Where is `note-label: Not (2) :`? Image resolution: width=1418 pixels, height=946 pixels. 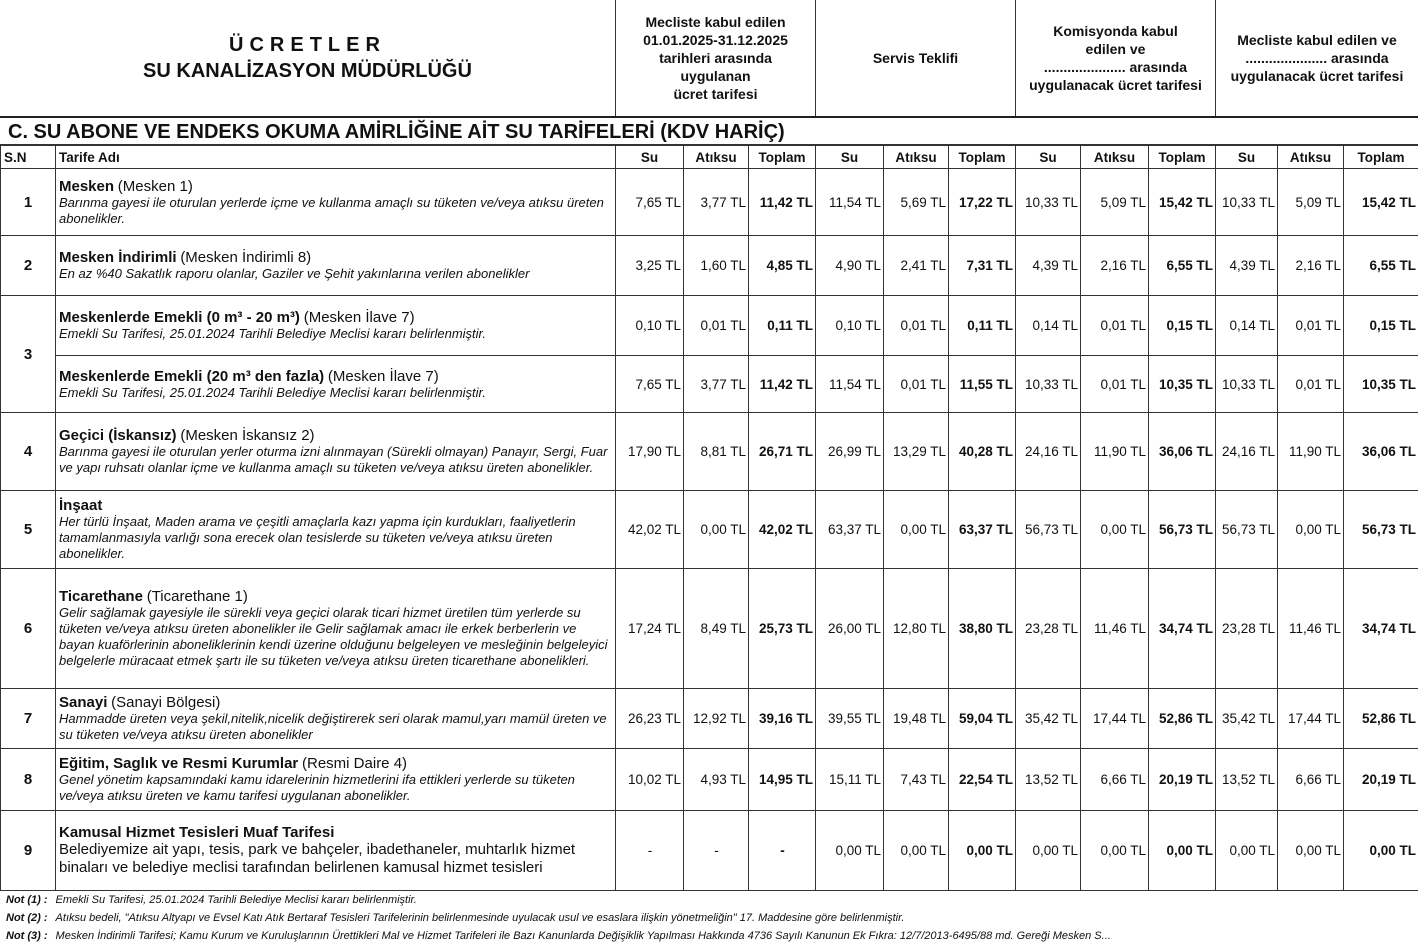 note-label: Not (2) : is located at coordinates (27, 918).